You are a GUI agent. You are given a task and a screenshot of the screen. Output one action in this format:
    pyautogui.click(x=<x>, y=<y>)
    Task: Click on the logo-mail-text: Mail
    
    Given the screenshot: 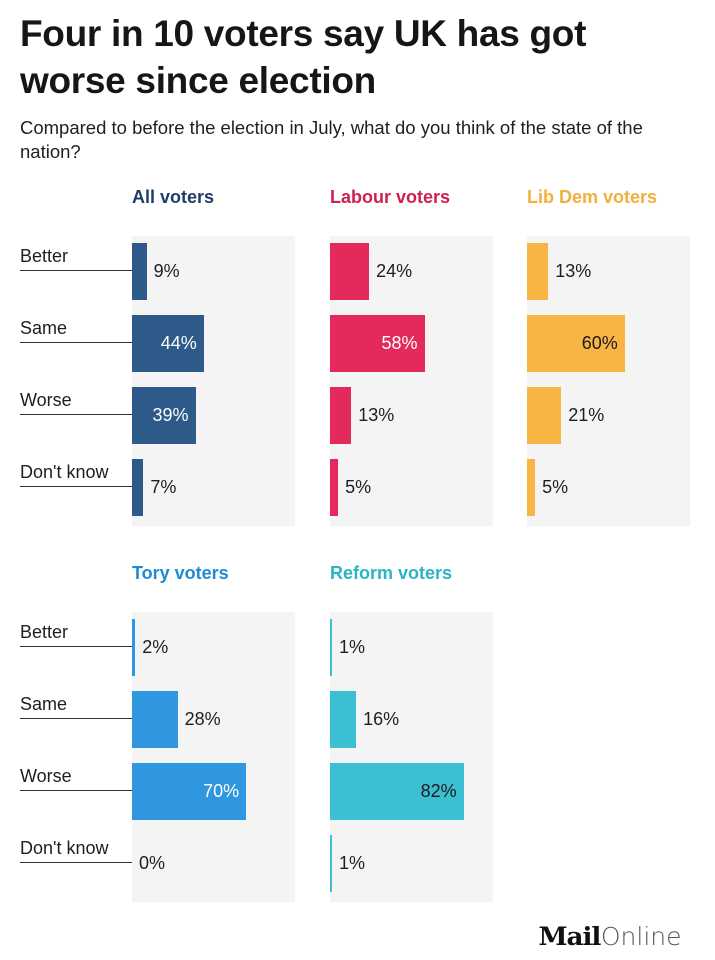 What is the action you would take?
    pyautogui.click(x=570, y=936)
    